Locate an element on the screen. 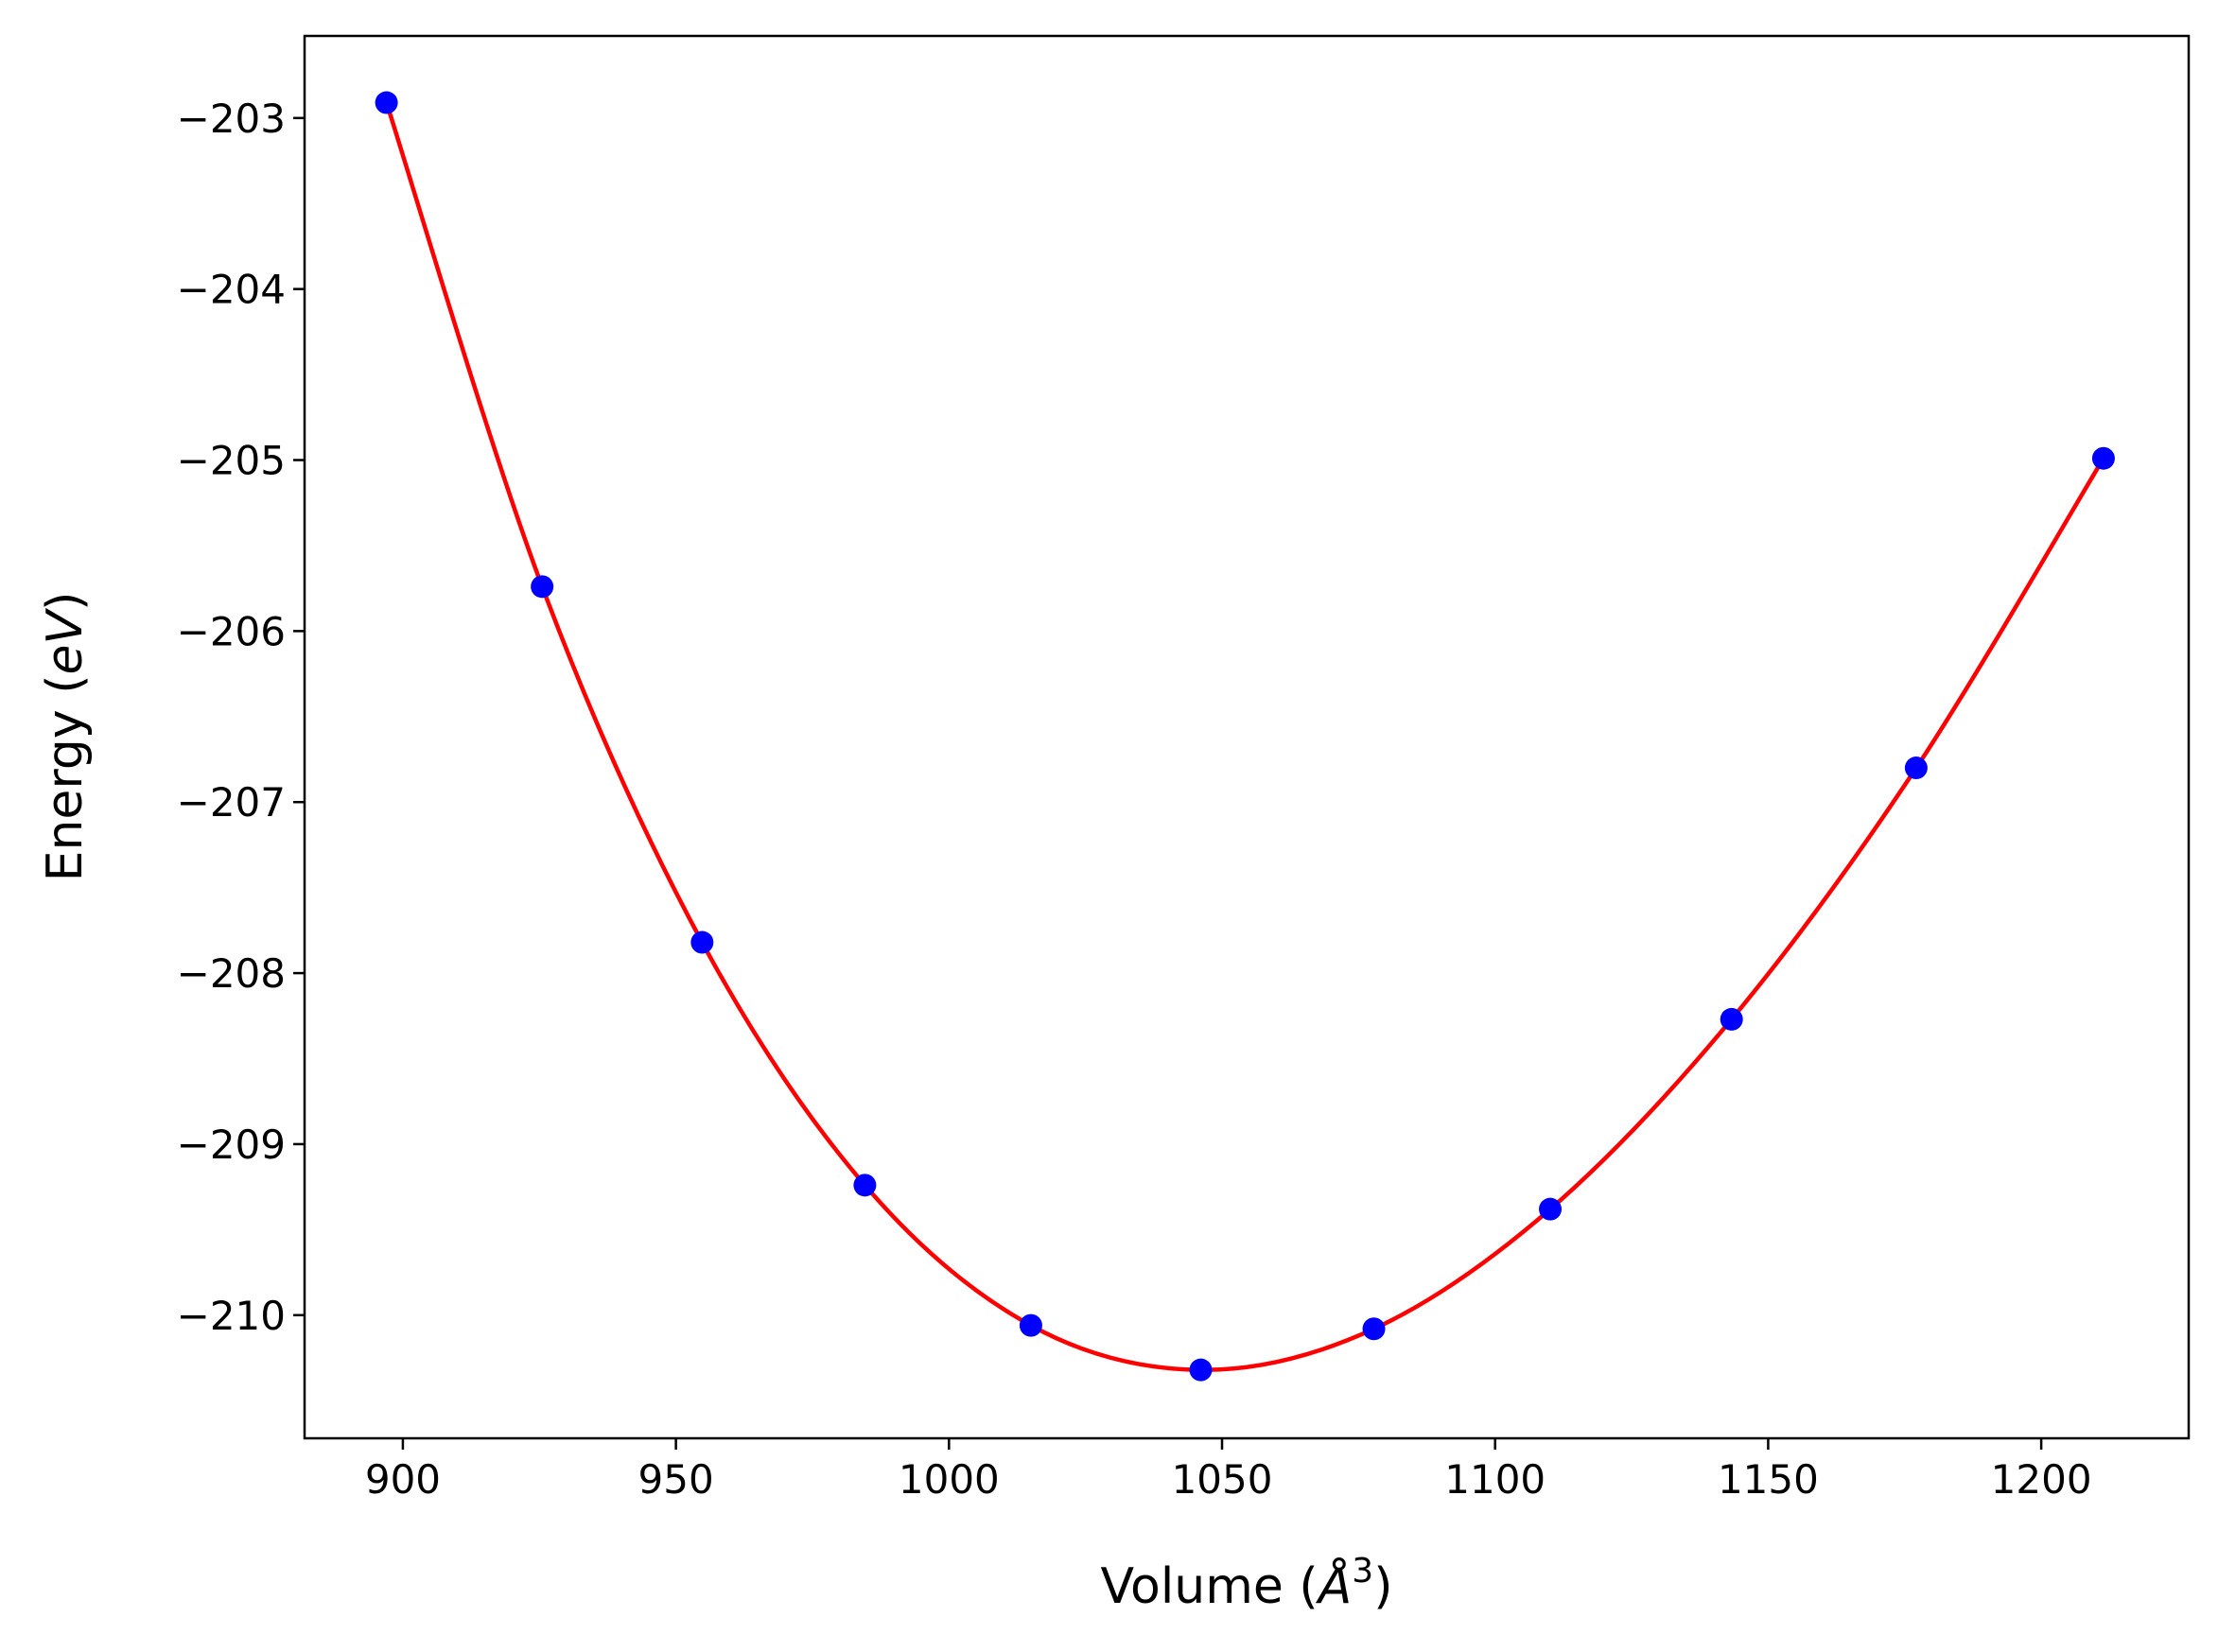 Image resolution: width=2218 pixels, height=1652 pixels. y-axis-label: Energy (eV) is located at coordinates (65, 737).